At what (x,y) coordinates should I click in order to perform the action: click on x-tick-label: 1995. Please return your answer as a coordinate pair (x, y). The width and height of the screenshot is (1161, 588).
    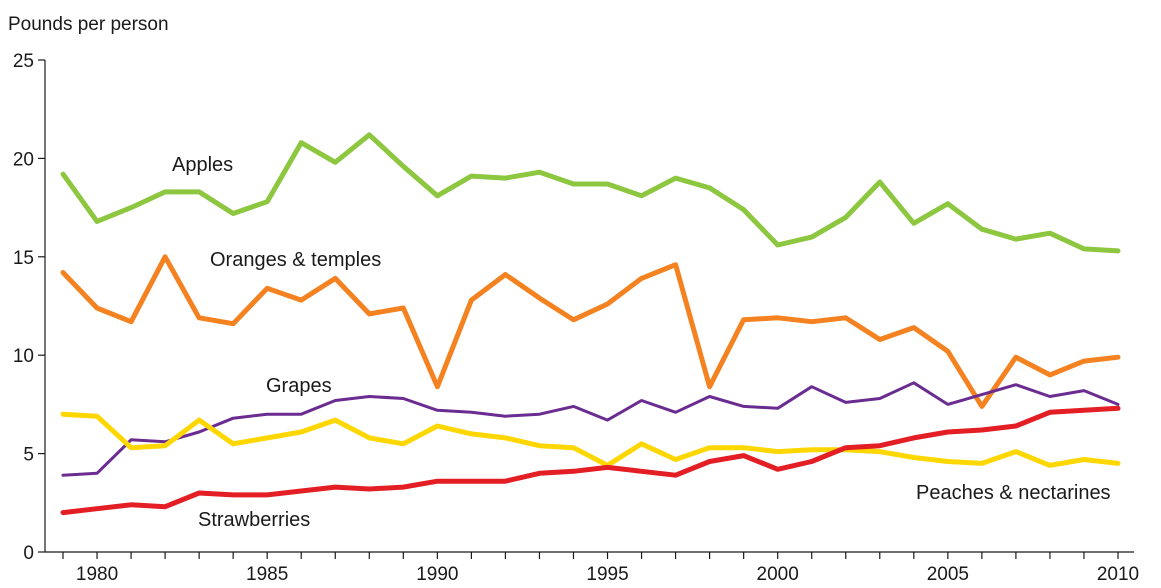
    Looking at the image, I should click on (607, 574).